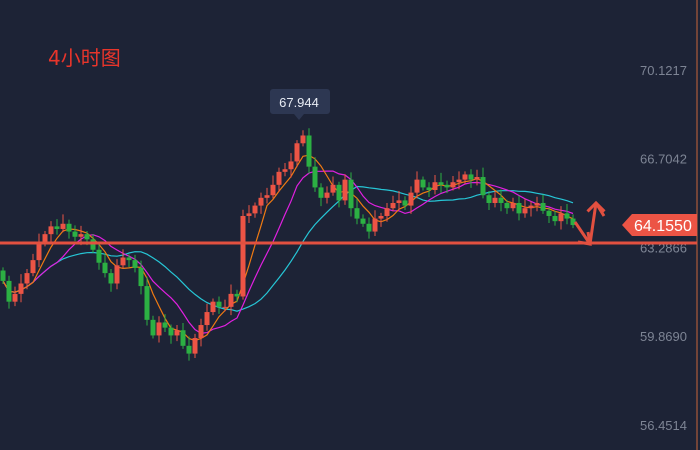 The height and width of the screenshot is (450, 700). What do you see at coordinates (663, 425) in the screenshot?
I see `y-tick-label: 56.4514` at bounding box center [663, 425].